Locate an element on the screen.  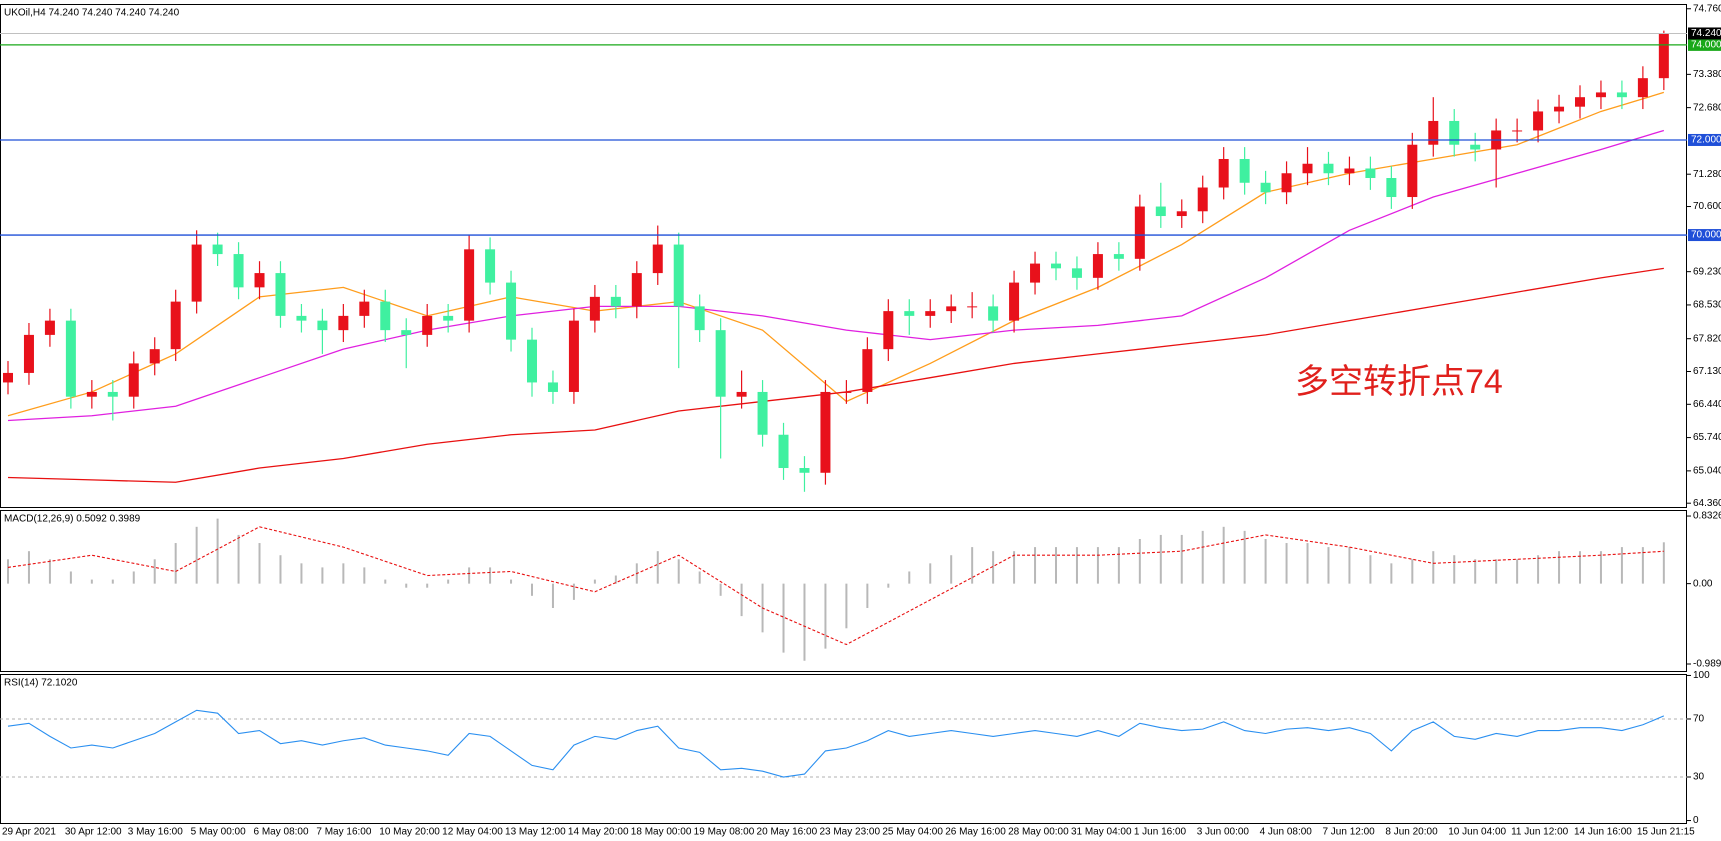
y-tick-label: 67.820 is located at coordinates (1707, 338).